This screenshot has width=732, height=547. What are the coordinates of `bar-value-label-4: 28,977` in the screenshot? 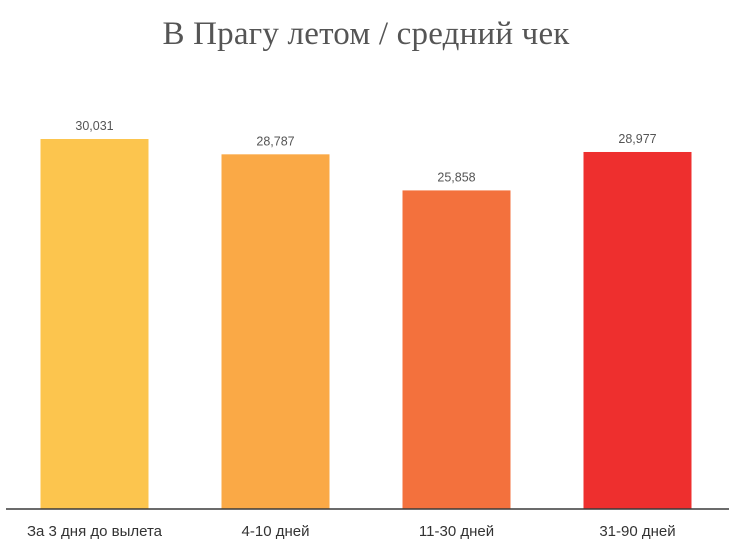 It's located at (637, 139).